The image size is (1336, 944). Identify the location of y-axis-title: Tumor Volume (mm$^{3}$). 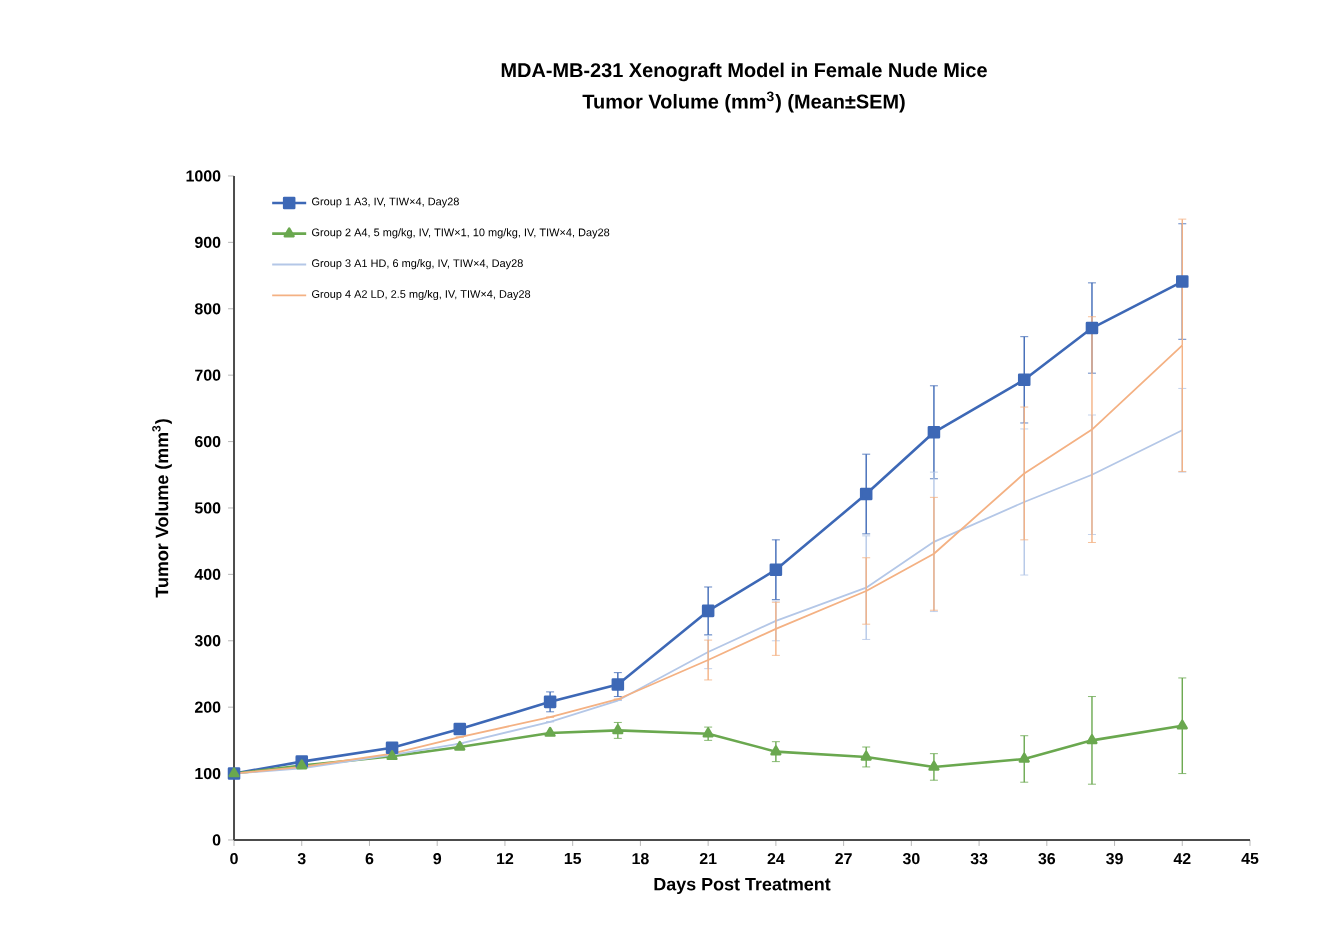
(162, 508).